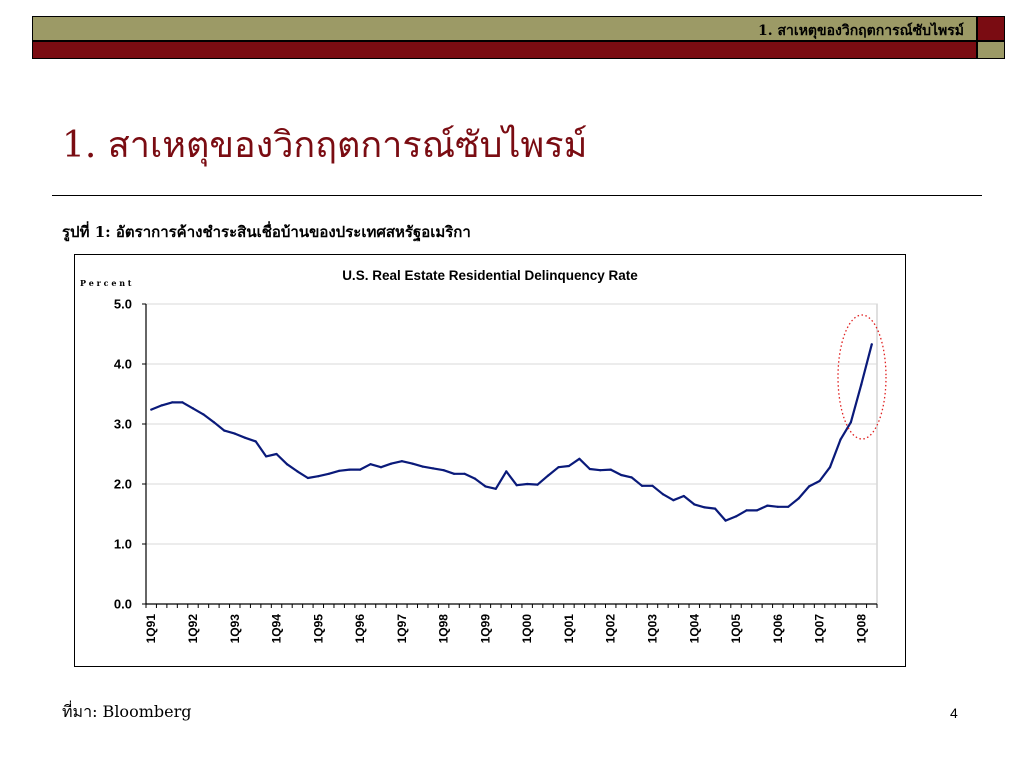 The image size is (1024, 768). I want to click on y-tick-label: 0.0, so click(123, 604).